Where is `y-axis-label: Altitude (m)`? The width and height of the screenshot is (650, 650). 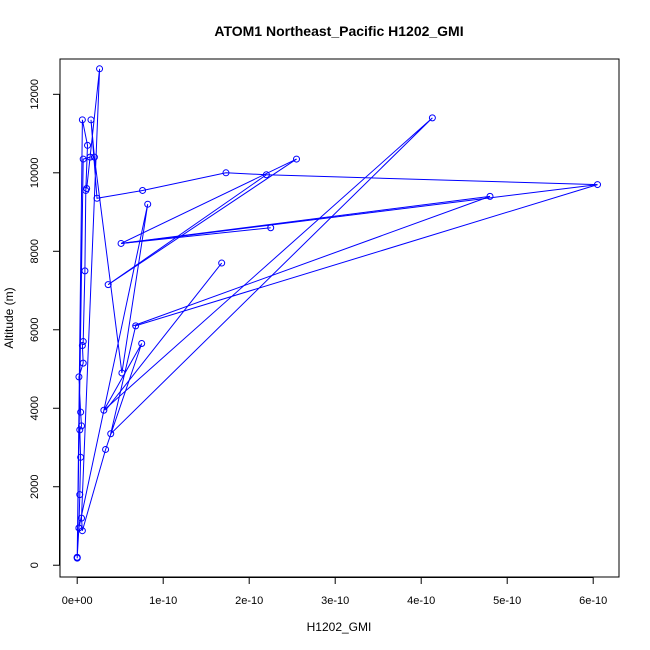
y-axis-label: Altitude (m) is located at coordinates (9, 317).